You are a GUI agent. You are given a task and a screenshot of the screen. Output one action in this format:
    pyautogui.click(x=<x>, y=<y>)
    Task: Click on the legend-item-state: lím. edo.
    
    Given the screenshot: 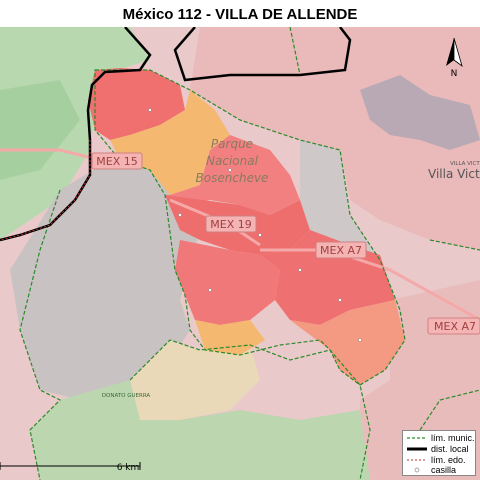 What is the action you would take?
    pyautogui.click(x=442, y=460)
    